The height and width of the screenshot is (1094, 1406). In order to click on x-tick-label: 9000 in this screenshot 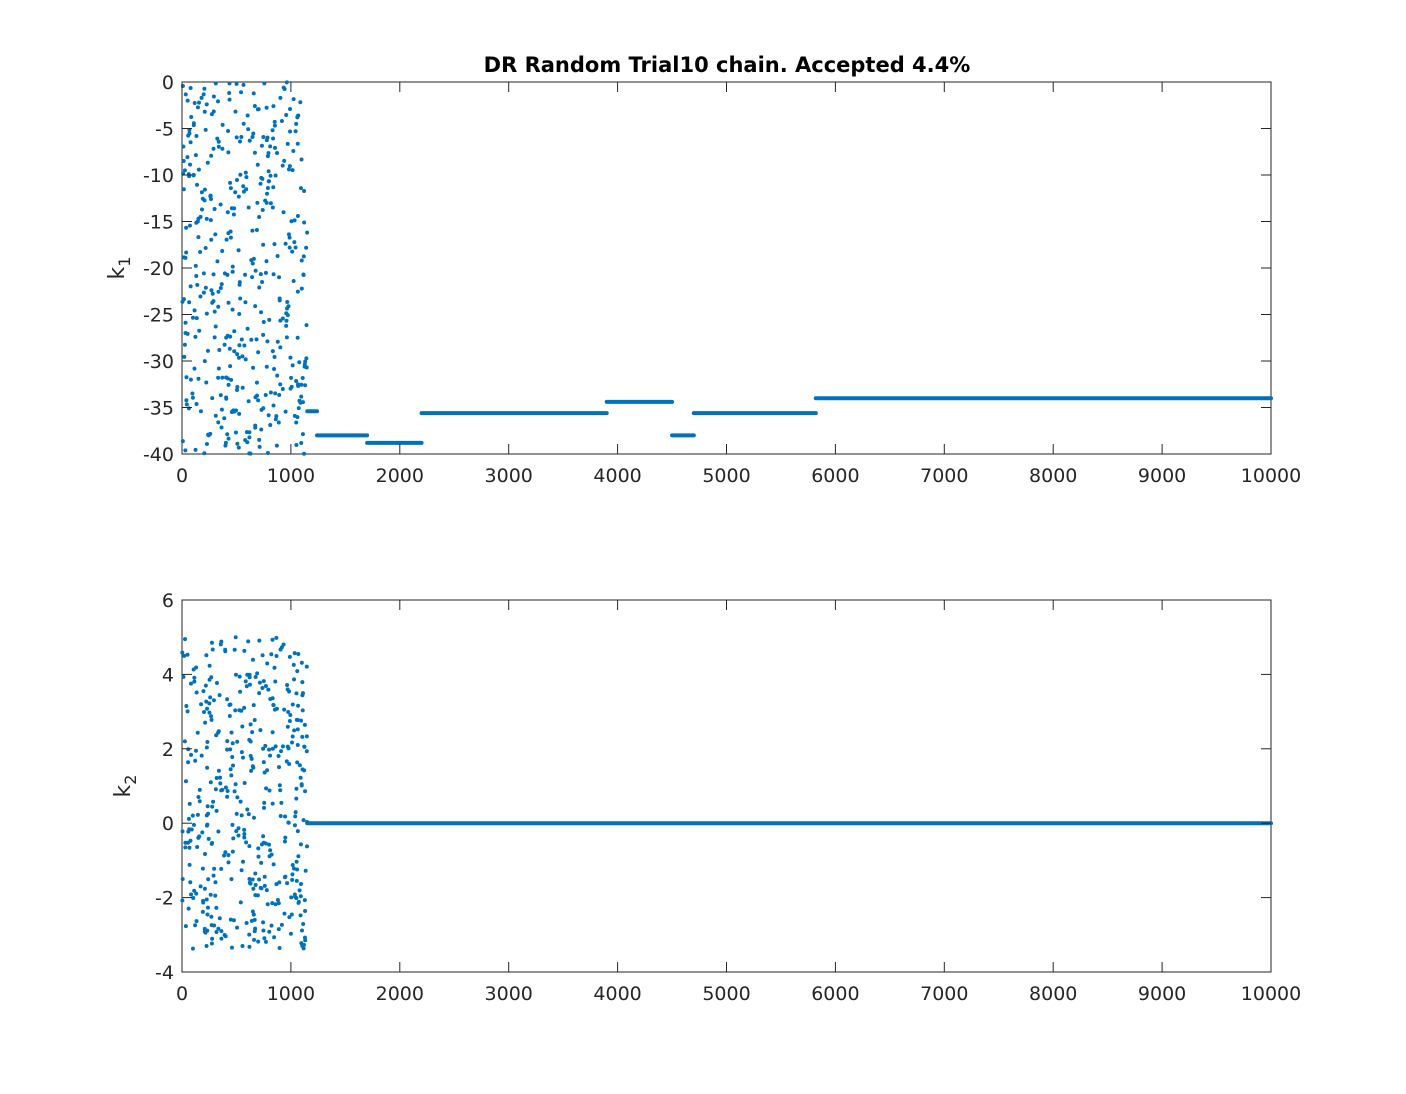, I will do `click(1162, 476)`.